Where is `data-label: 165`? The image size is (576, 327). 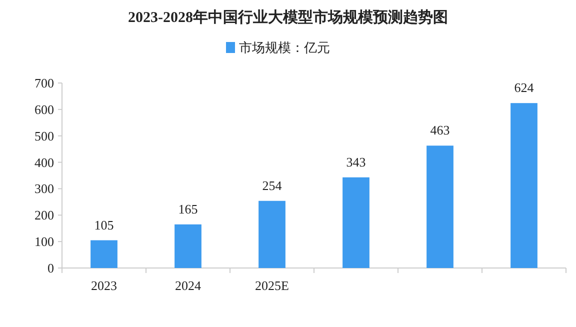
data-label: 165 is located at coordinates (188, 208).